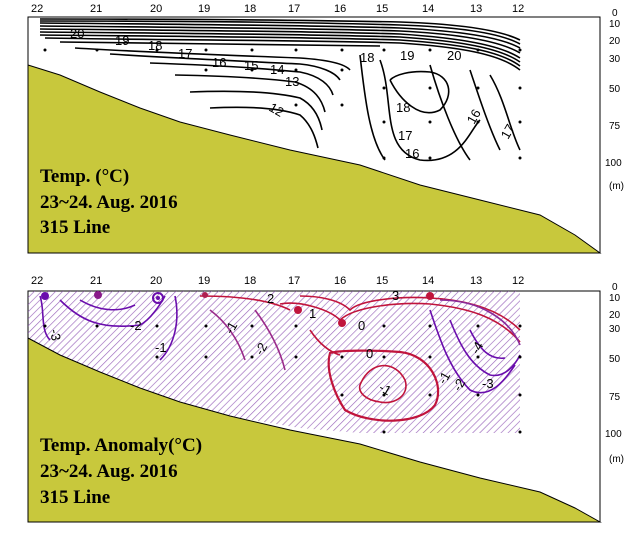 Image resolution: width=631 pixels, height=545 pixels. What do you see at coordinates (136, 325) in the screenshot?
I see `contour-label: -2` at bounding box center [136, 325].